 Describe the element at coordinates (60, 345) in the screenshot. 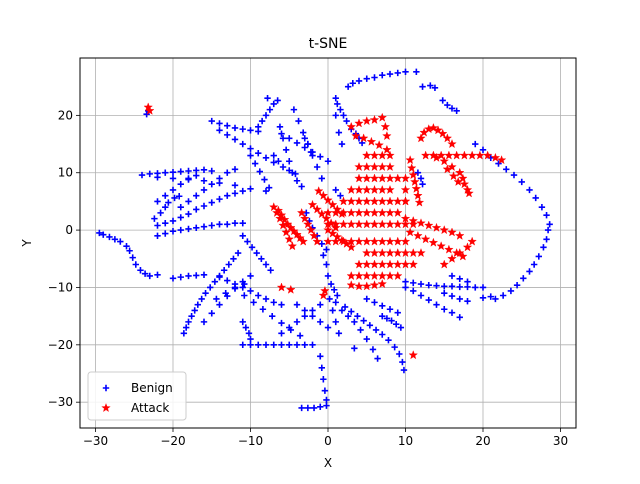

I see `y-tick-label: −20` at that location.